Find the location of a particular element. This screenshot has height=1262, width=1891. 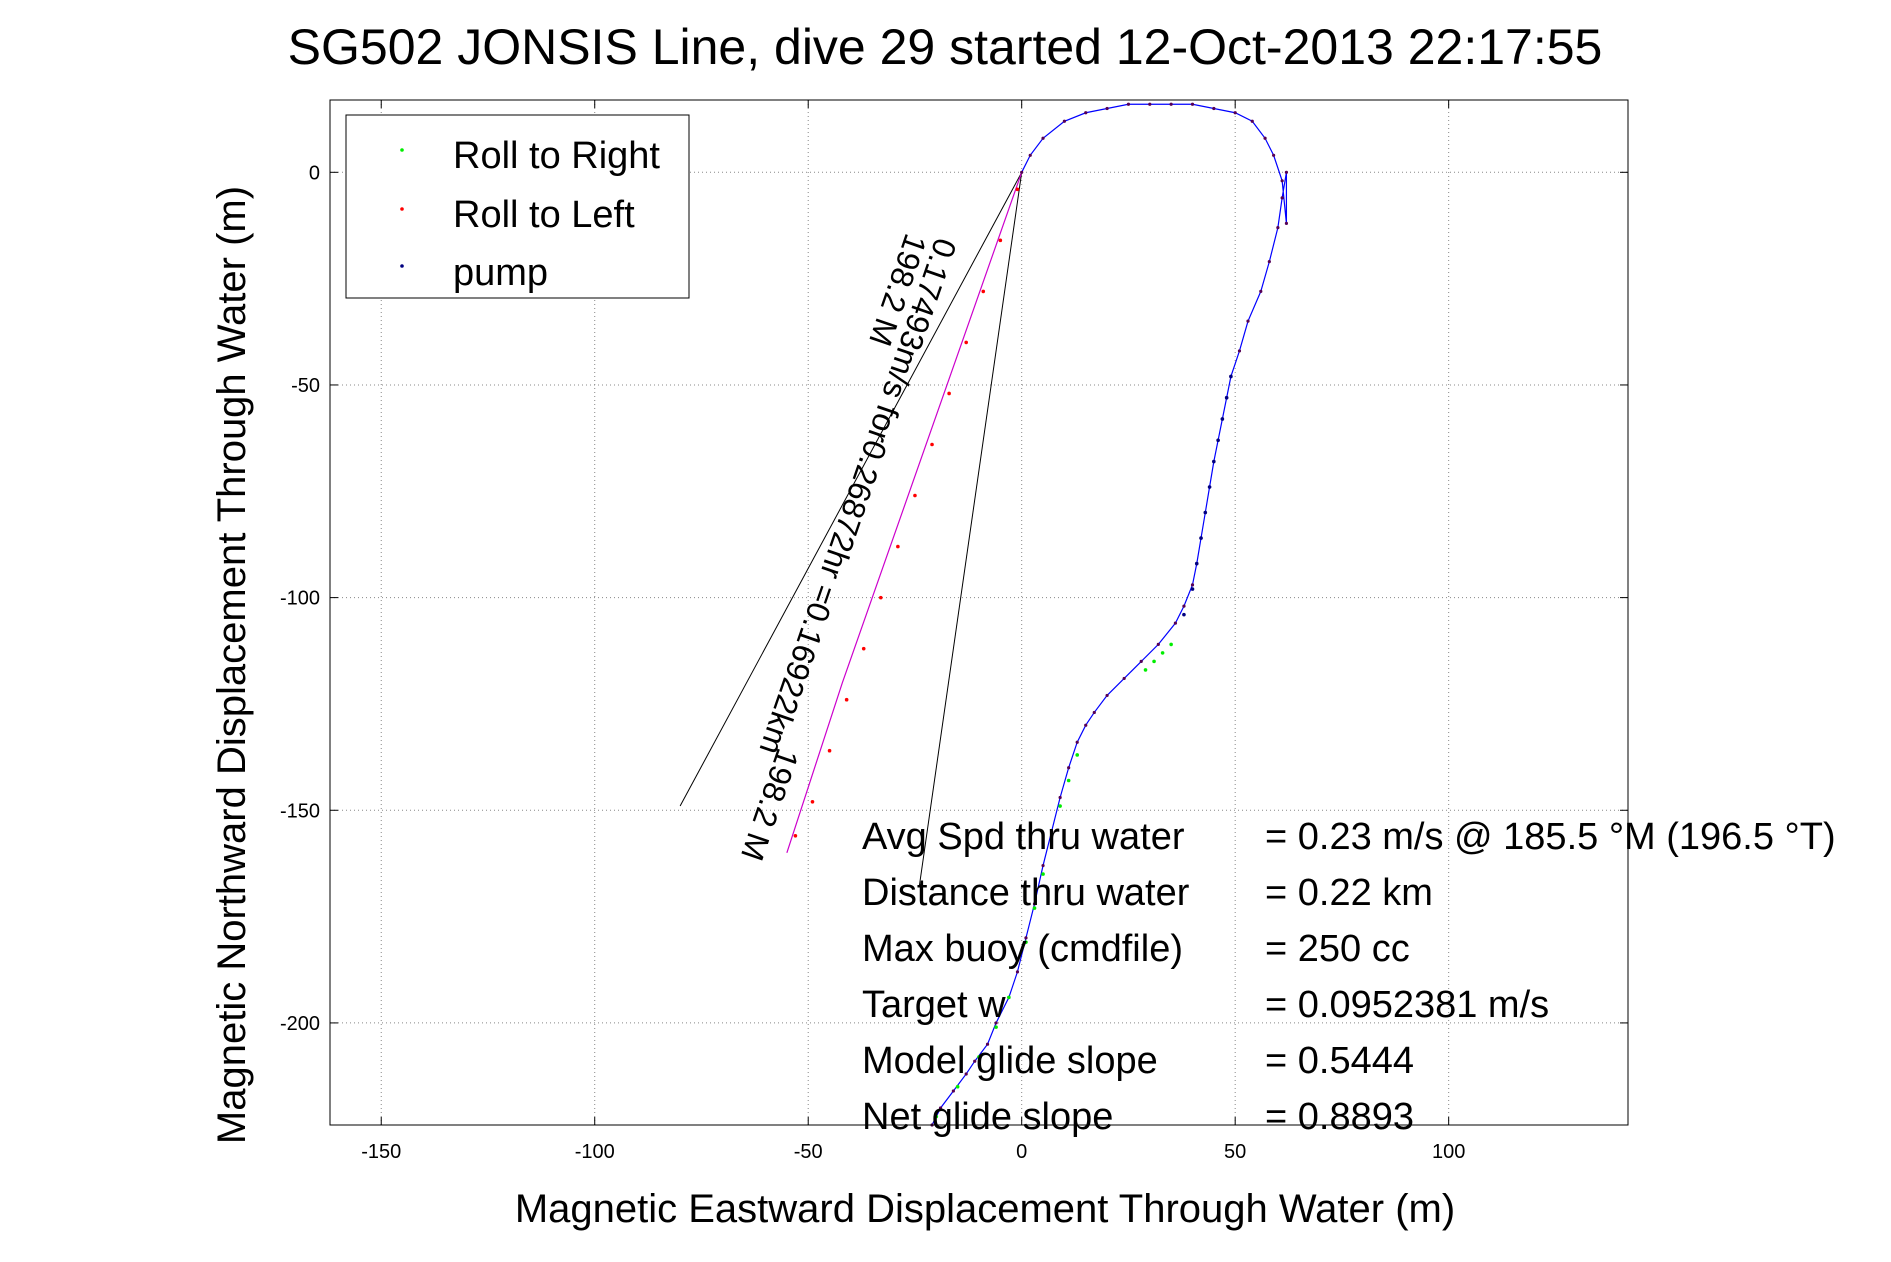

stat-value: = 0.22 km is located at coordinates (1349, 893).